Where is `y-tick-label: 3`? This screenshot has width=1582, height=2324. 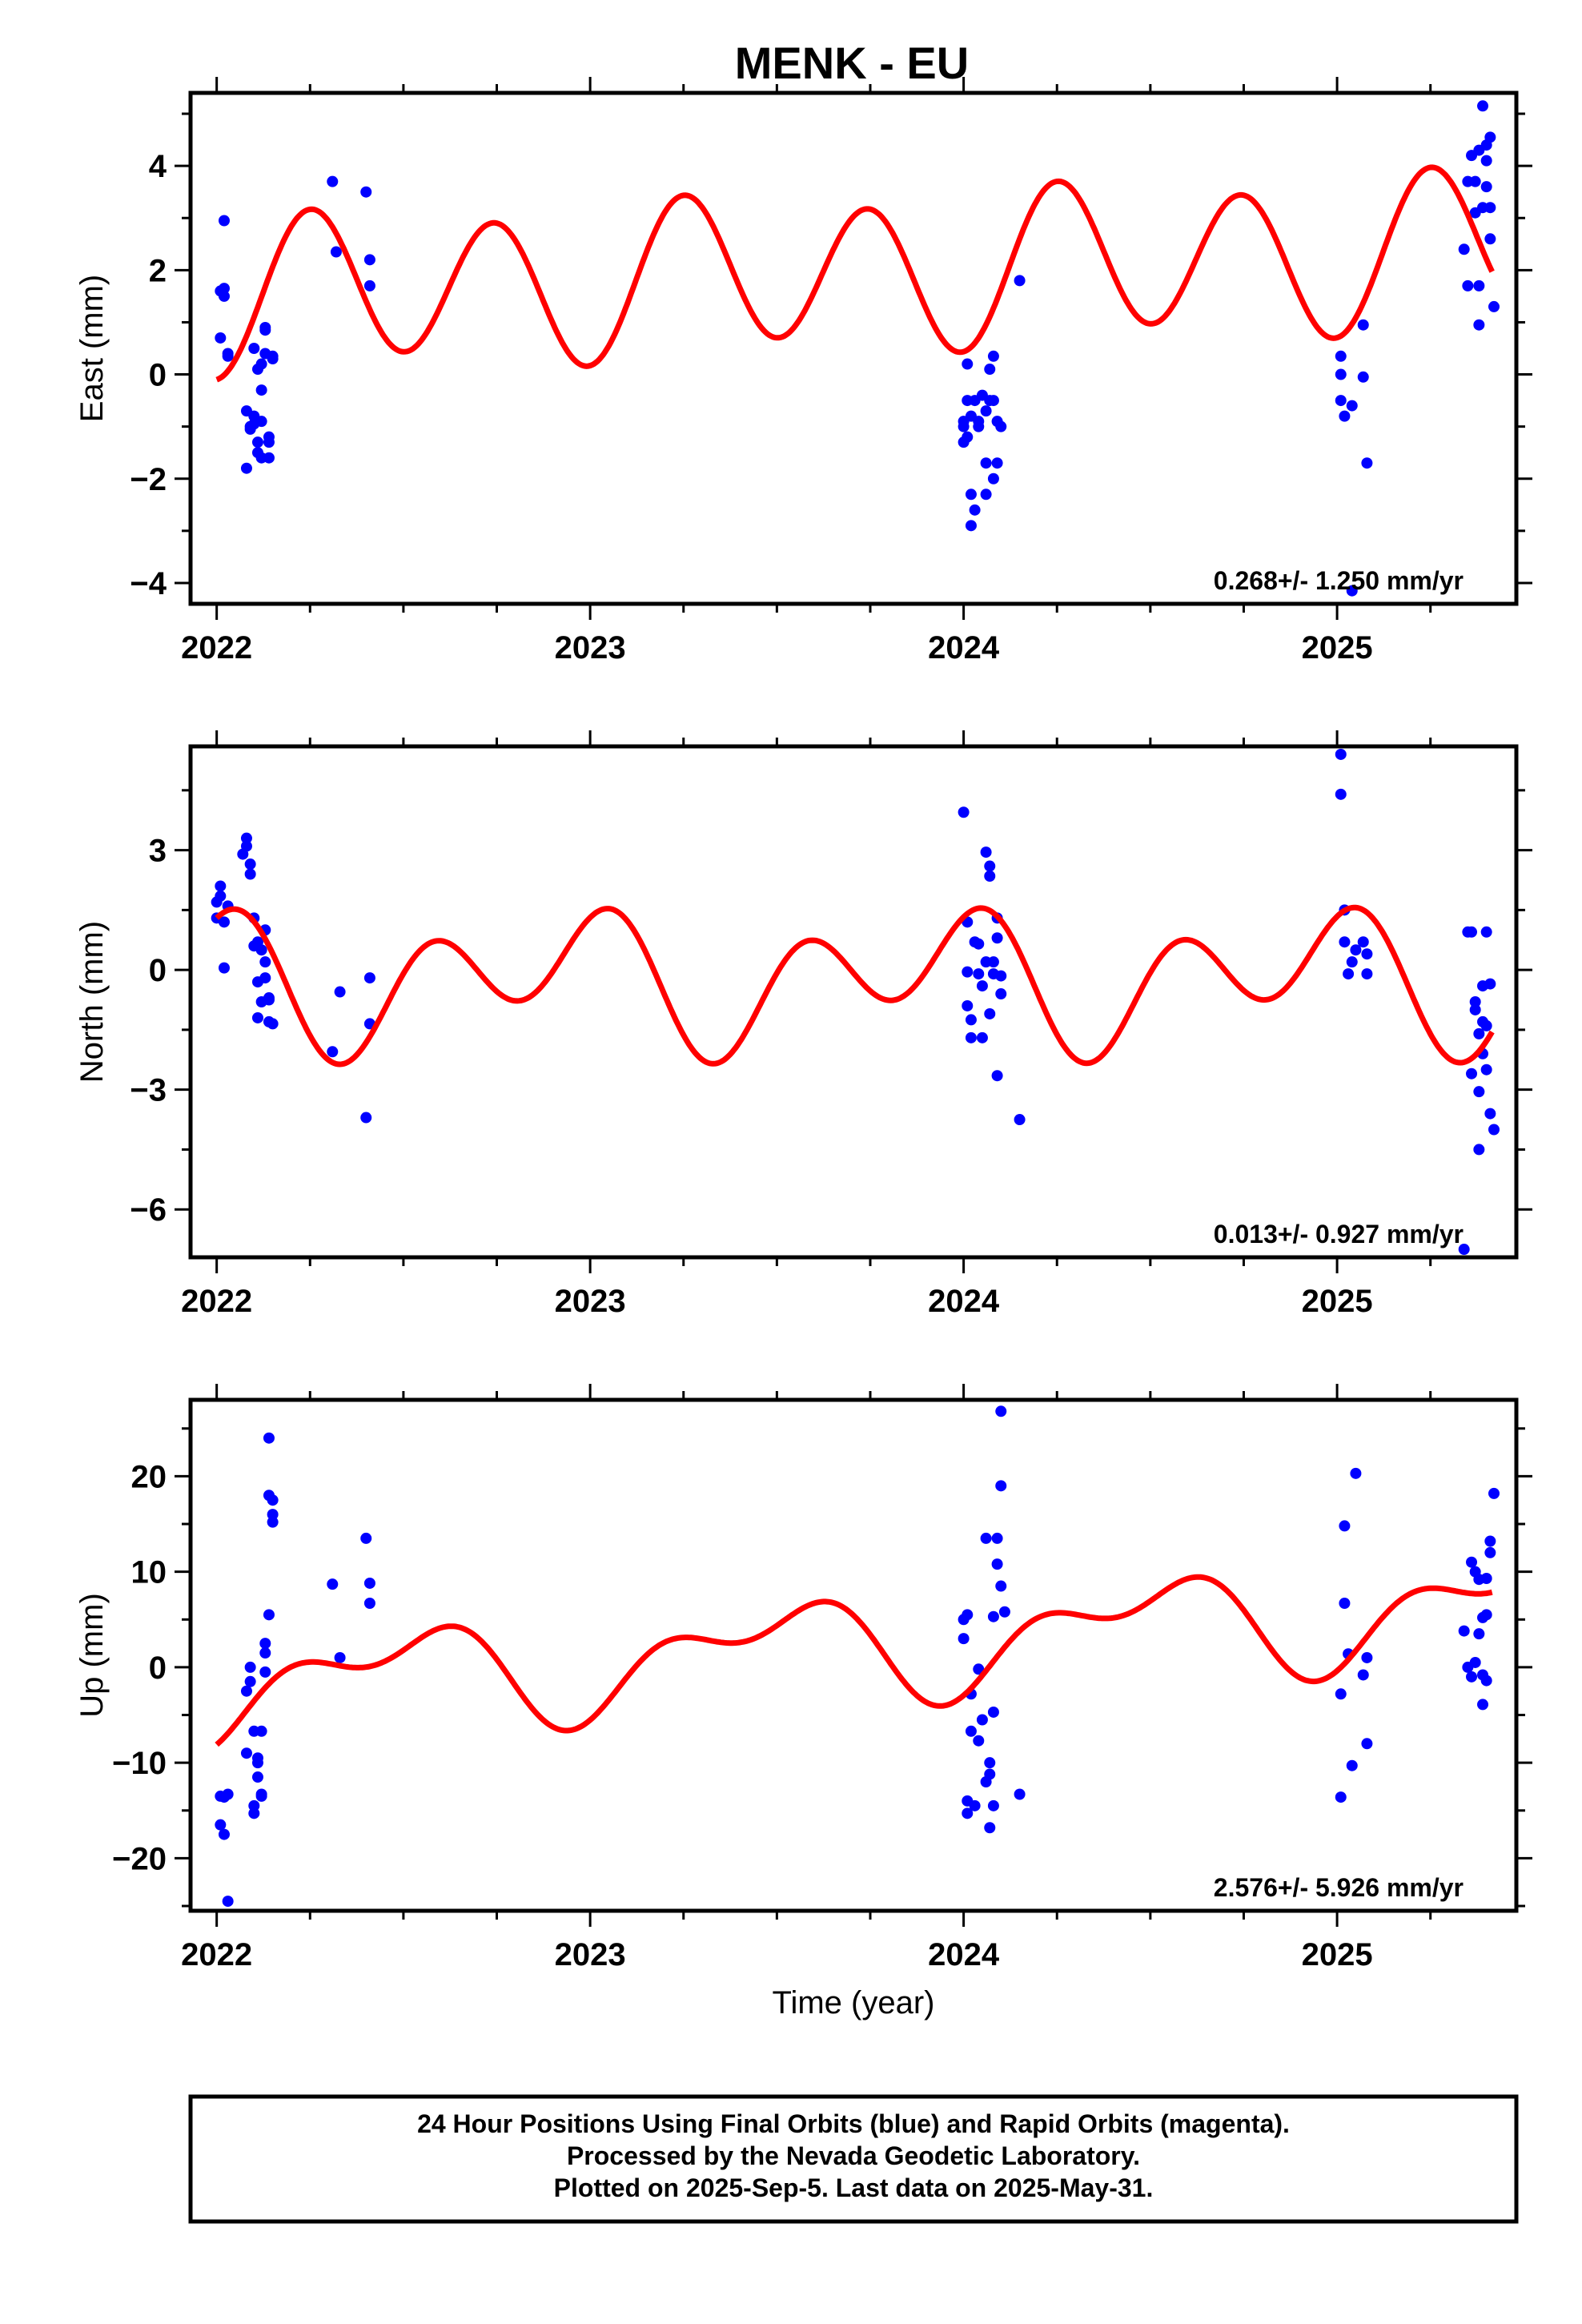 y-tick-label: 3 is located at coordinates (158, 852).